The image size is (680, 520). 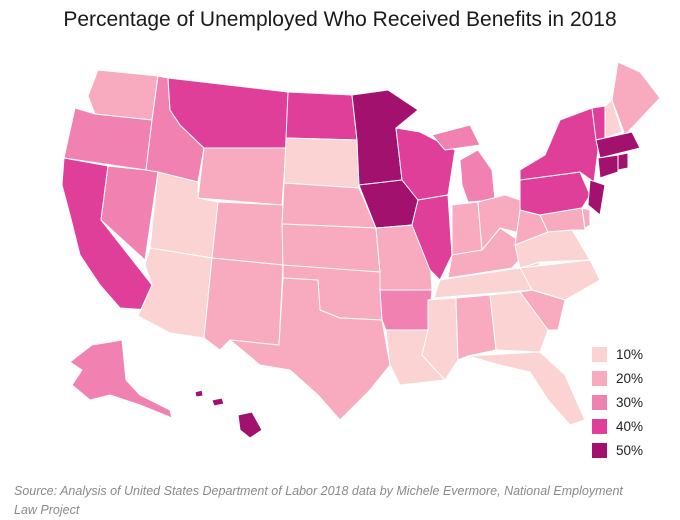 What do you see at coordinates (228, 414) in the screenshot?
I see `state-hi` at bounding box center [228, 414].